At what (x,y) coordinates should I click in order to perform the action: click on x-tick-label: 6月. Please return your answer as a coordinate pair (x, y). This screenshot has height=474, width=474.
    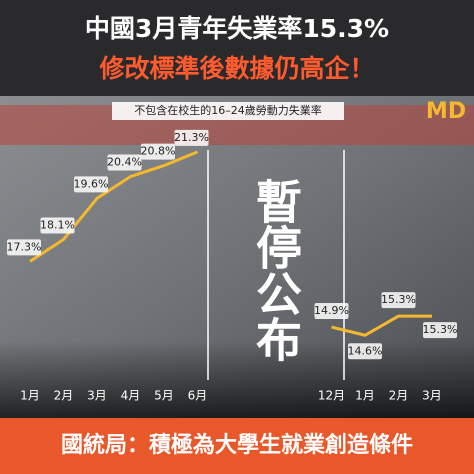
    Looking at the image, I should click on (198, 396).